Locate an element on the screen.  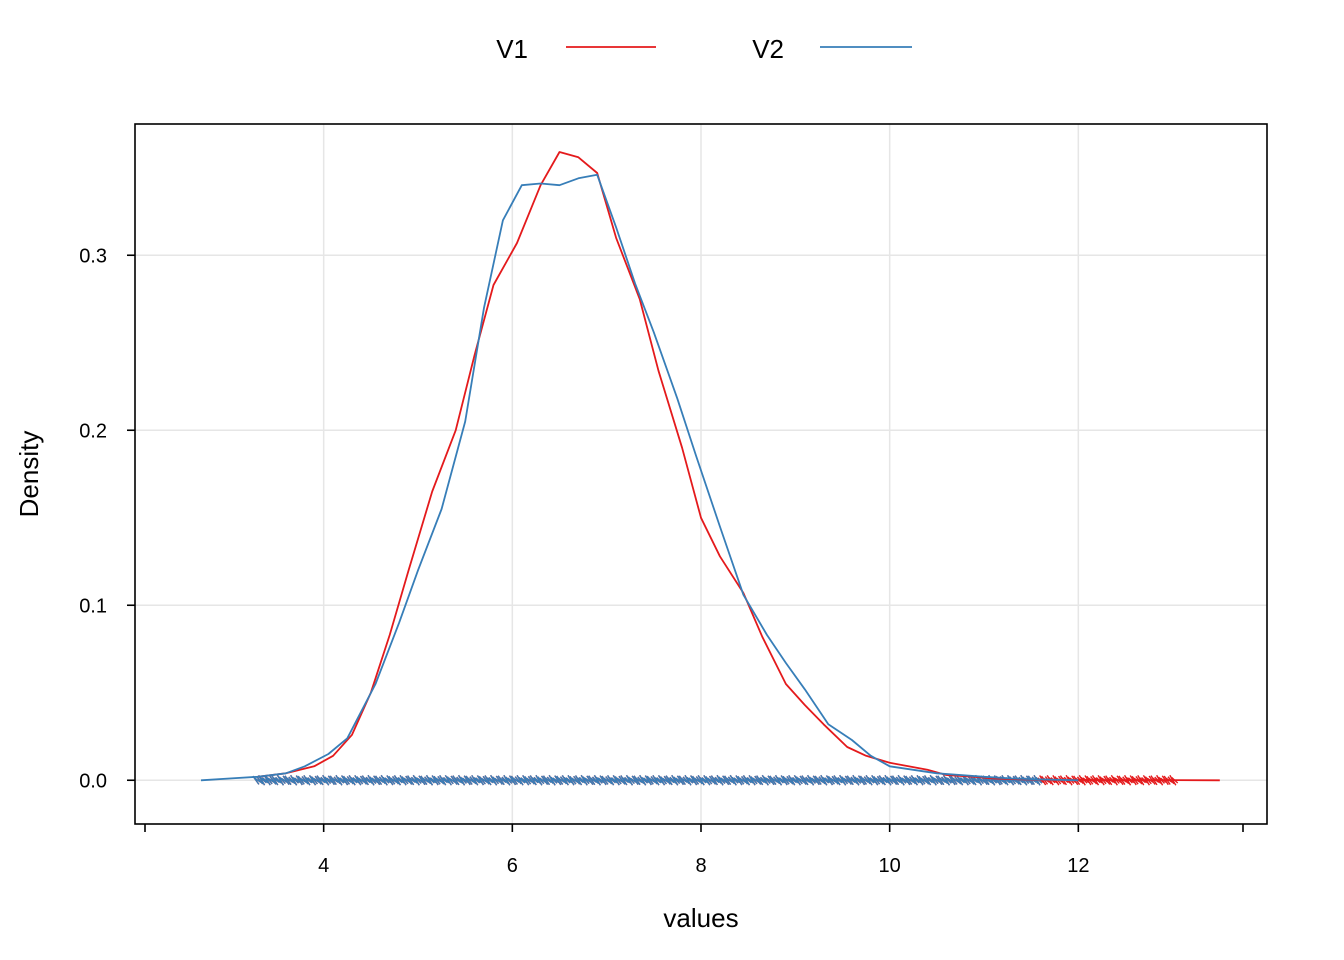
y-tick-label-0.2: 0.2 is located at coordinates (93, 431).